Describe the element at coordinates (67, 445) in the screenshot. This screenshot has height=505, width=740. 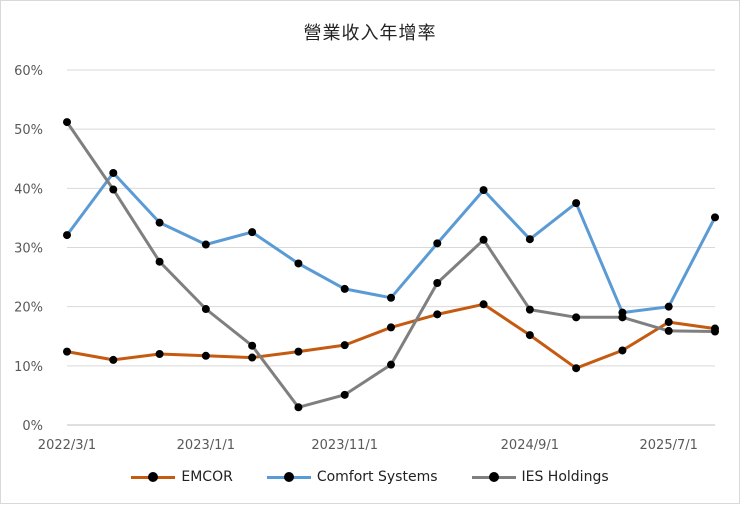
I see `x-tick-label: 2022/3/1` at that location.